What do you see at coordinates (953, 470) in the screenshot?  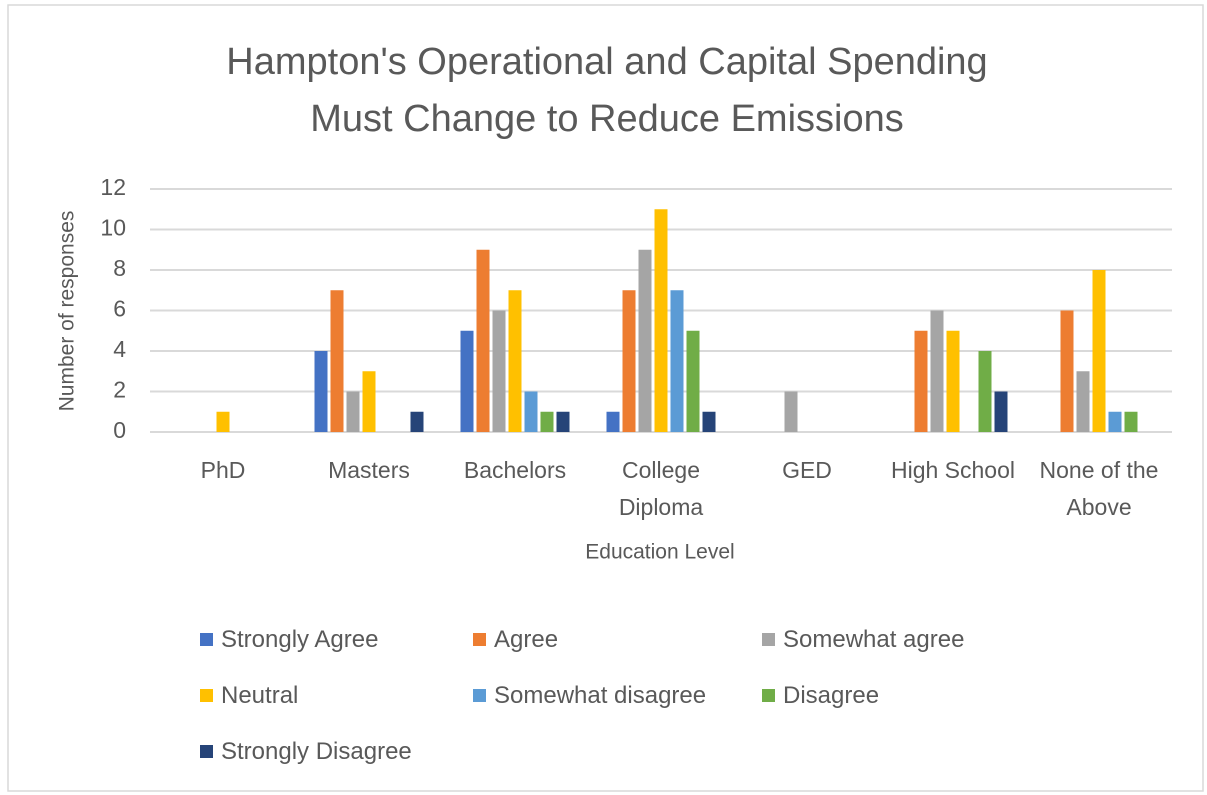 I see `x-tick-label: High School` at bounding box center [953, 470].